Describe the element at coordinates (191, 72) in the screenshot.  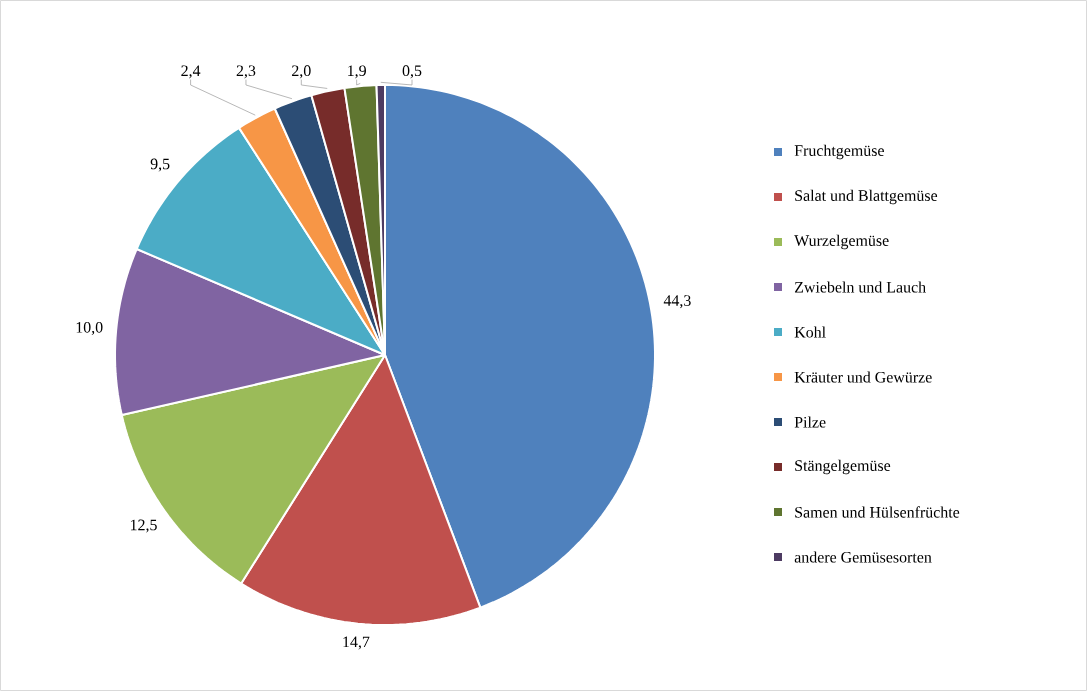
I see `data-label: 2,4` at that location.